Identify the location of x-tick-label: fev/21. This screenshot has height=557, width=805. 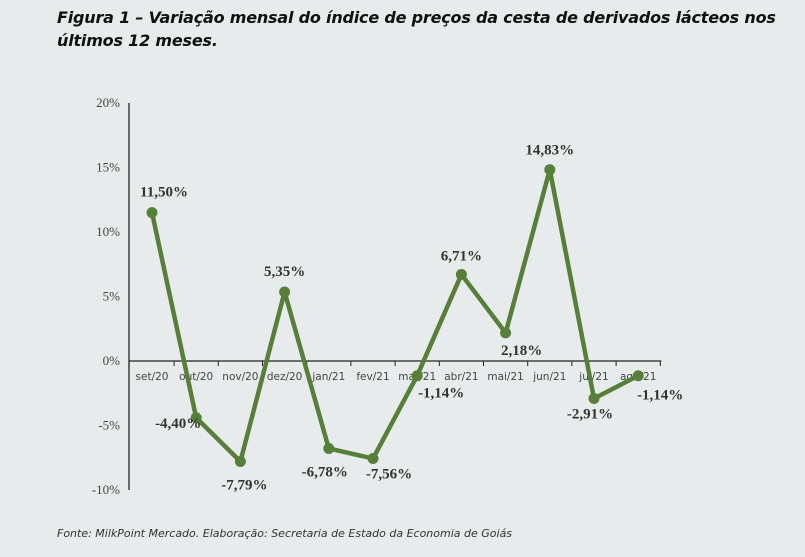
(372, 377).